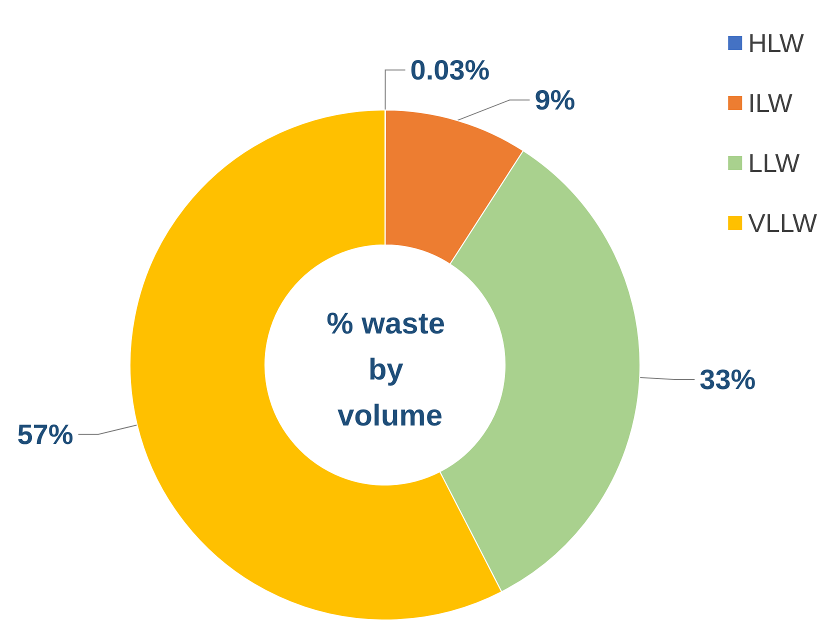 This screenshot has height=624, width=832. I want to click on legend-label: HLW, so click(776, 43).